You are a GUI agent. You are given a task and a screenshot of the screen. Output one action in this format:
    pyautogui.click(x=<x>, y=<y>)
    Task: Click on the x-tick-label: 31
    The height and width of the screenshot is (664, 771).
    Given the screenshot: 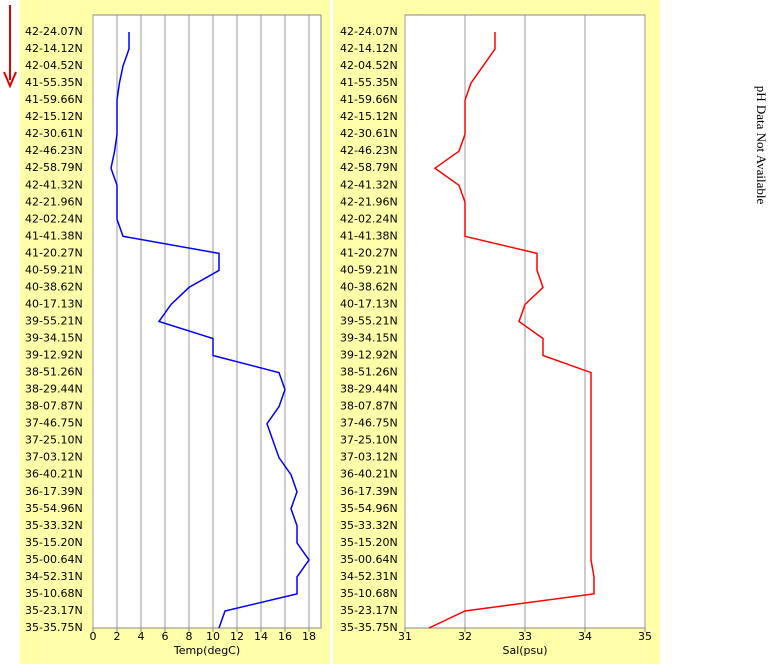 What is the action you would take?
    pyautogui.click(x=405, y=636)
    